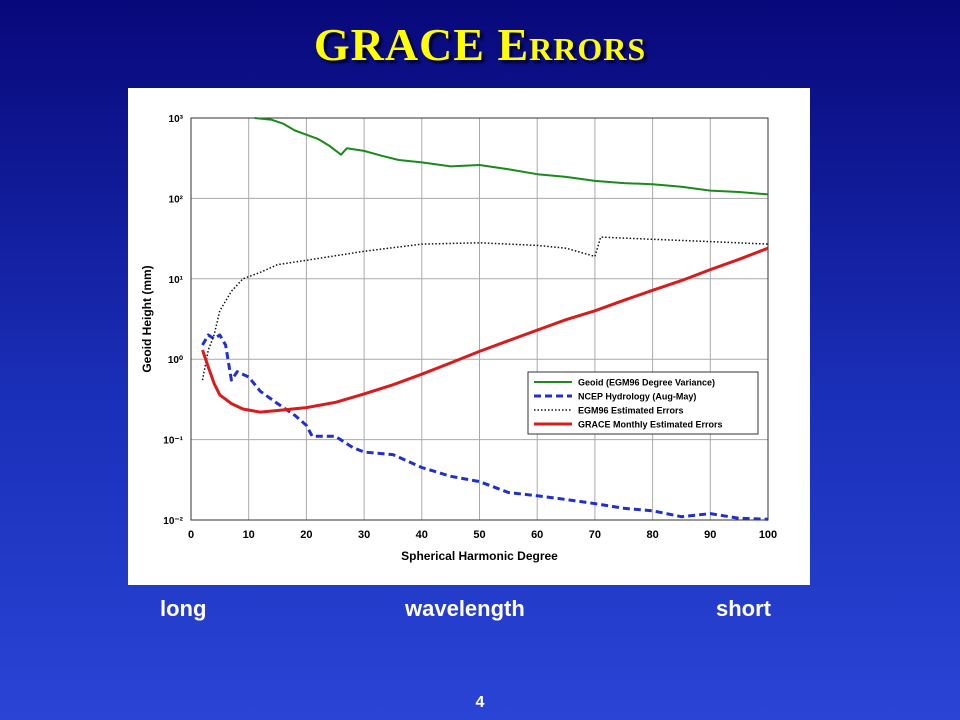 The image size is (960, 720). What do you see at coordinates (465, 608) in the screenshot?
I see `annotation: wavelength` at bounding box center [465, 608].